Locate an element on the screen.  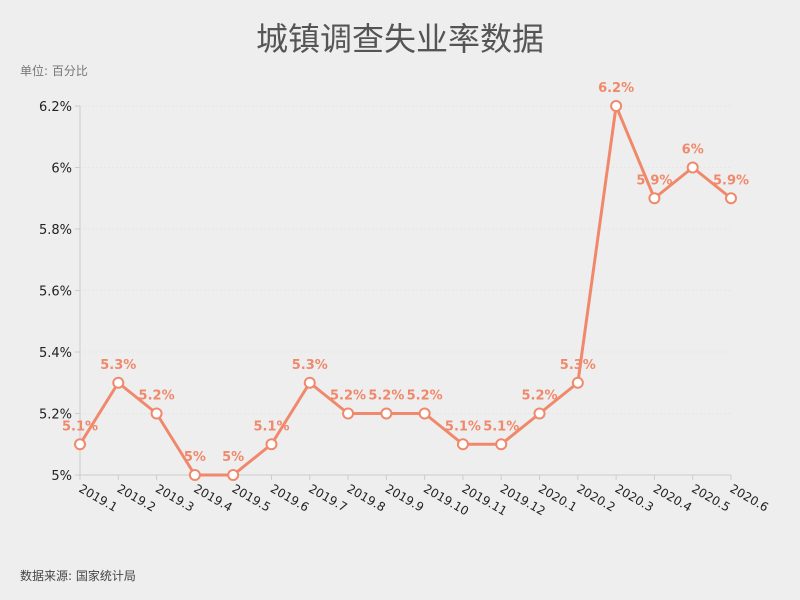
y-tick-label: 5.4% is located at coordinates (55, 353).